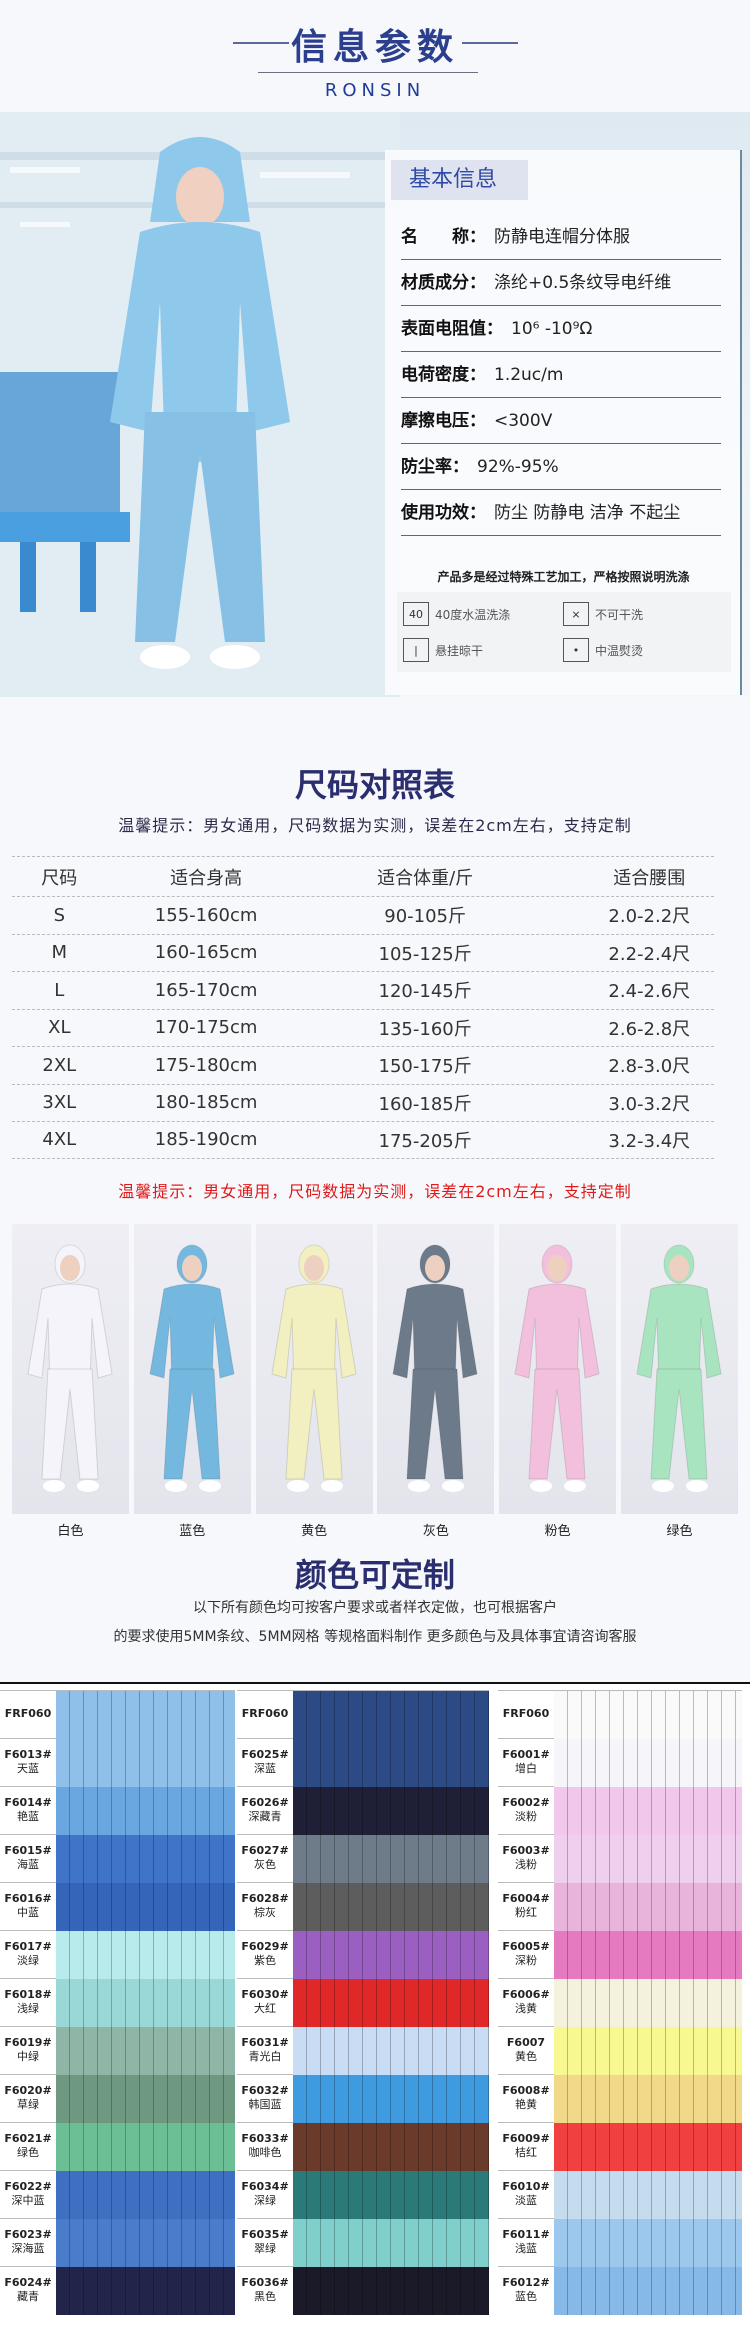 The width and height of the screenshot is (750, 2326). What do you see at coordinates (526, 1864) in the screenshot?
I see `swatch-name: 浅粉` at bounding box center [526, 1864].